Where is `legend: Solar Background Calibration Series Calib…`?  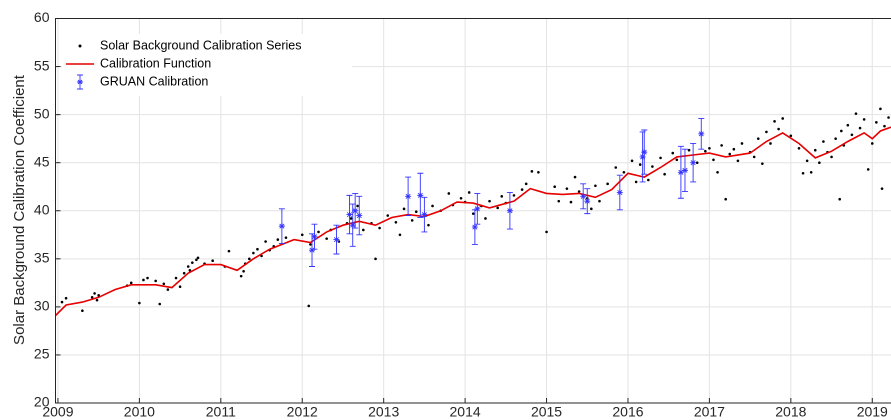
legend: Solar Background Calibration Series Calib… is located at coordinates (207, 65).